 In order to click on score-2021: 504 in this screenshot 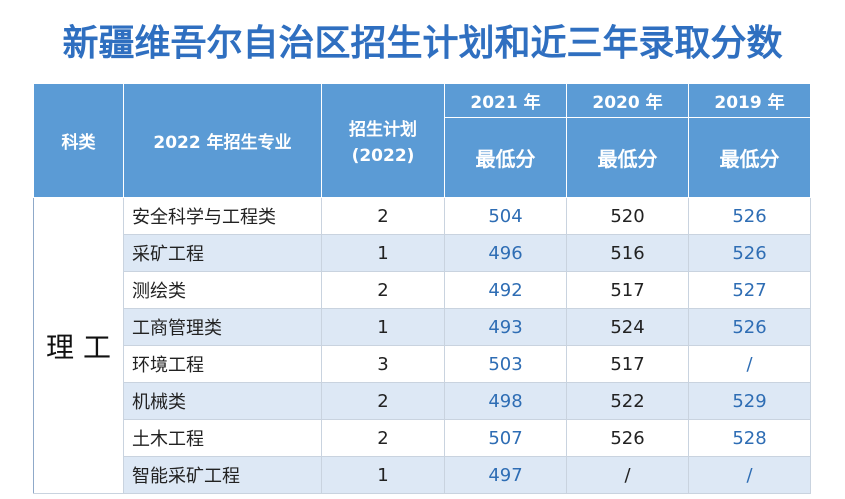, I will do `click(505, 216)`.